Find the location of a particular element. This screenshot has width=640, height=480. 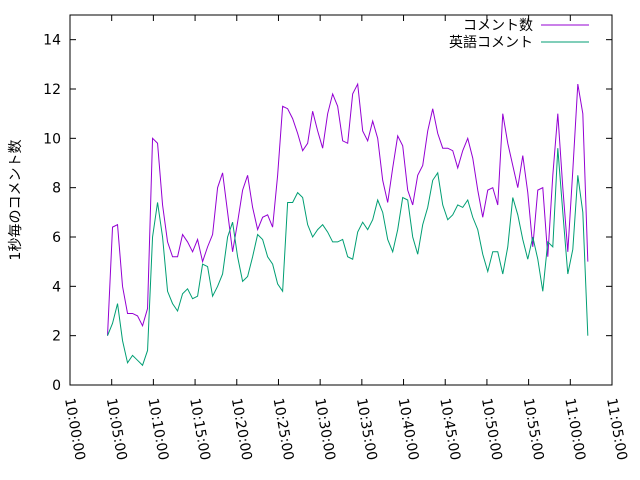

x-tick-label: 10:30:00 is located at coordinates (324, 429).